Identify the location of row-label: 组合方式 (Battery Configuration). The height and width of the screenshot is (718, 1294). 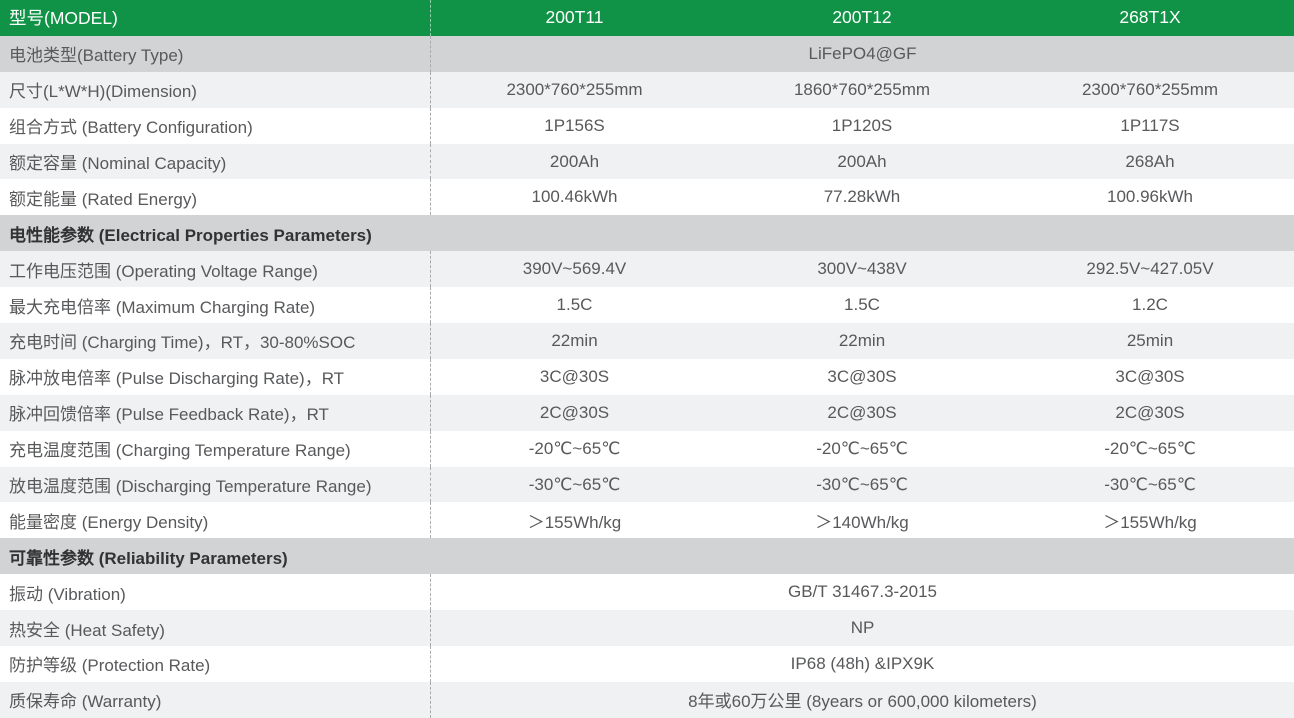
(131, 128).